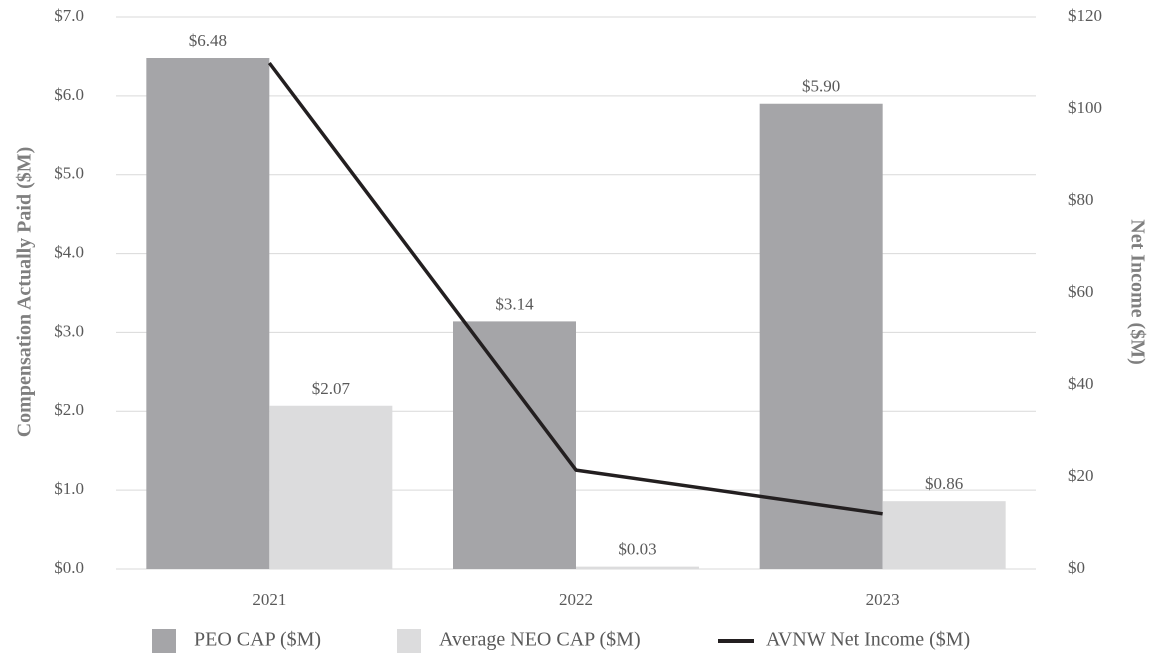  What do you see at coordinates (269, 599) in the screenshot?
I see `x-tick-label: 2021` at bounding box center [269, 599].